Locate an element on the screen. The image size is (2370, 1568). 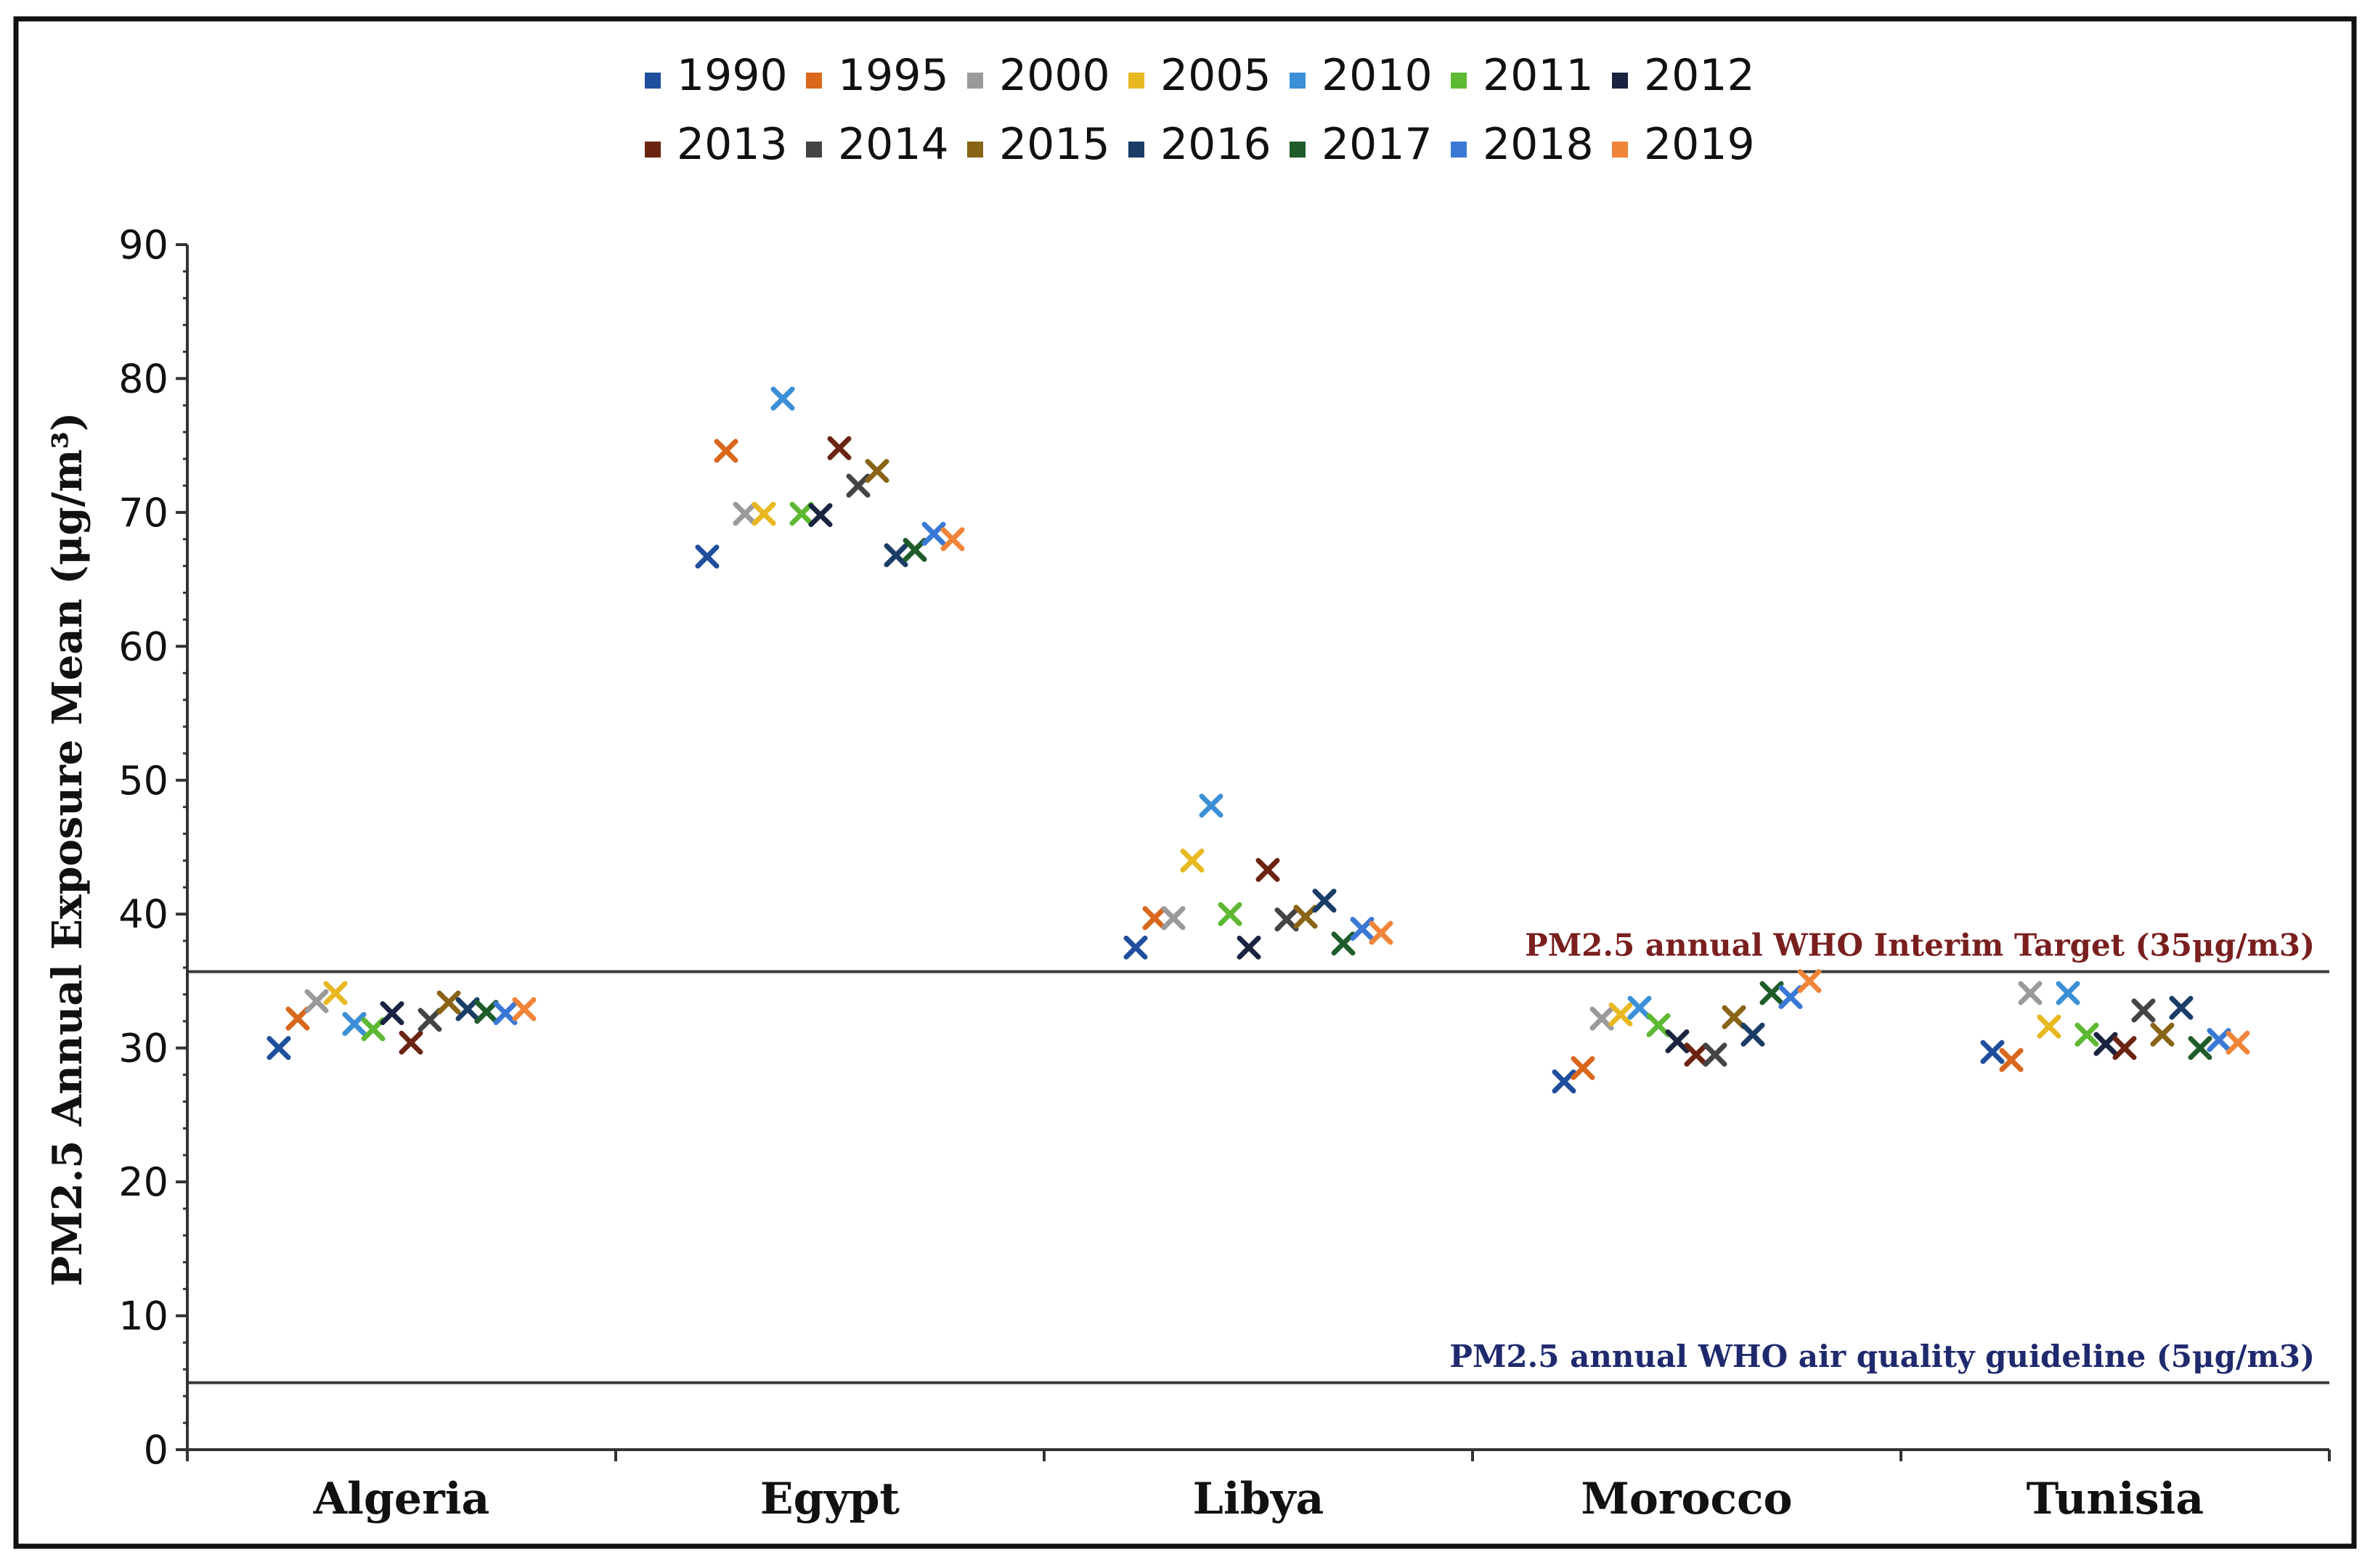
y-tick-label: 20 is located at coordinates (143, 1182).